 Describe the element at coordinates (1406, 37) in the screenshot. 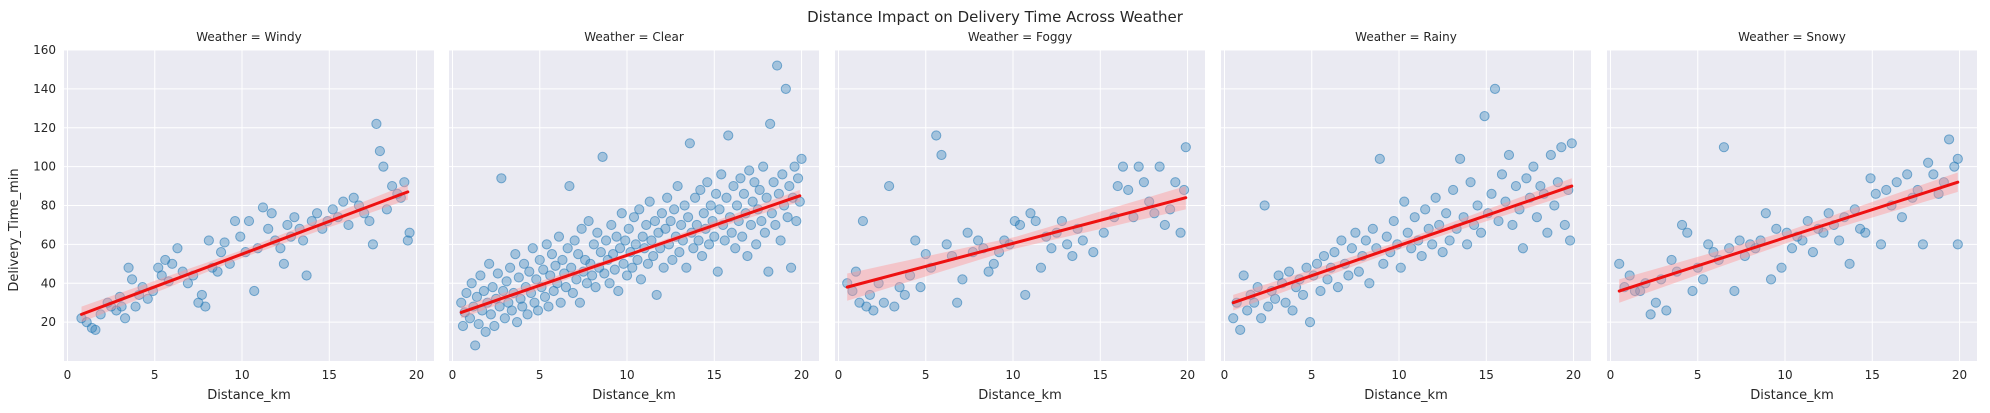

I see `facet-title: Weather = Rainy` at that location.